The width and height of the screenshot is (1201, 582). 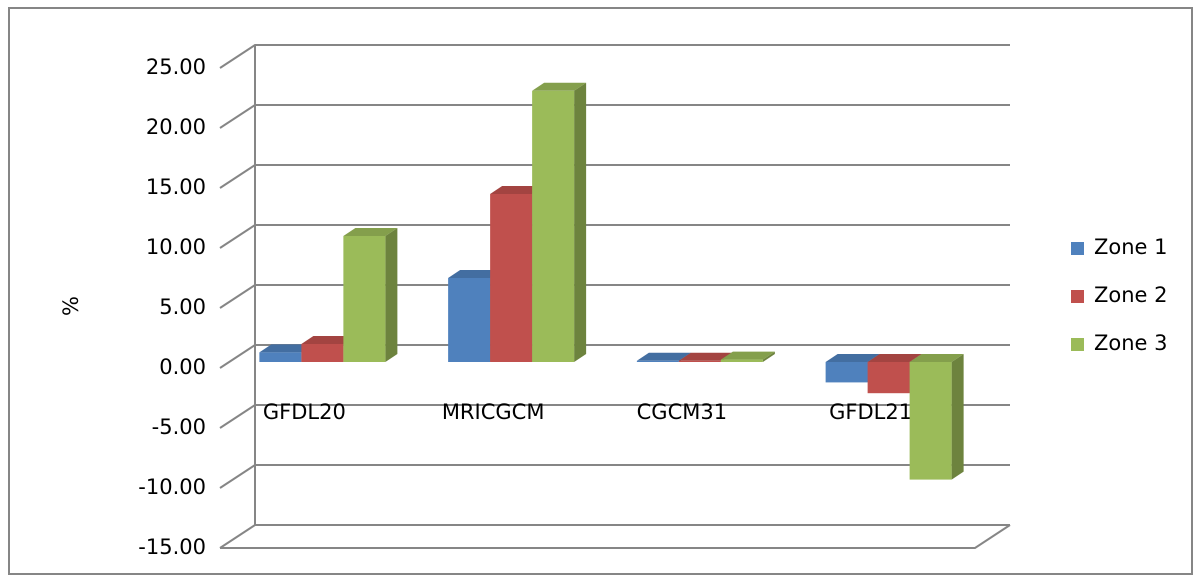 What do you see at coordinates (182, 367) in the screenshot?
I see `y-tick-label: 0.00` at bounding box center [182, 367].